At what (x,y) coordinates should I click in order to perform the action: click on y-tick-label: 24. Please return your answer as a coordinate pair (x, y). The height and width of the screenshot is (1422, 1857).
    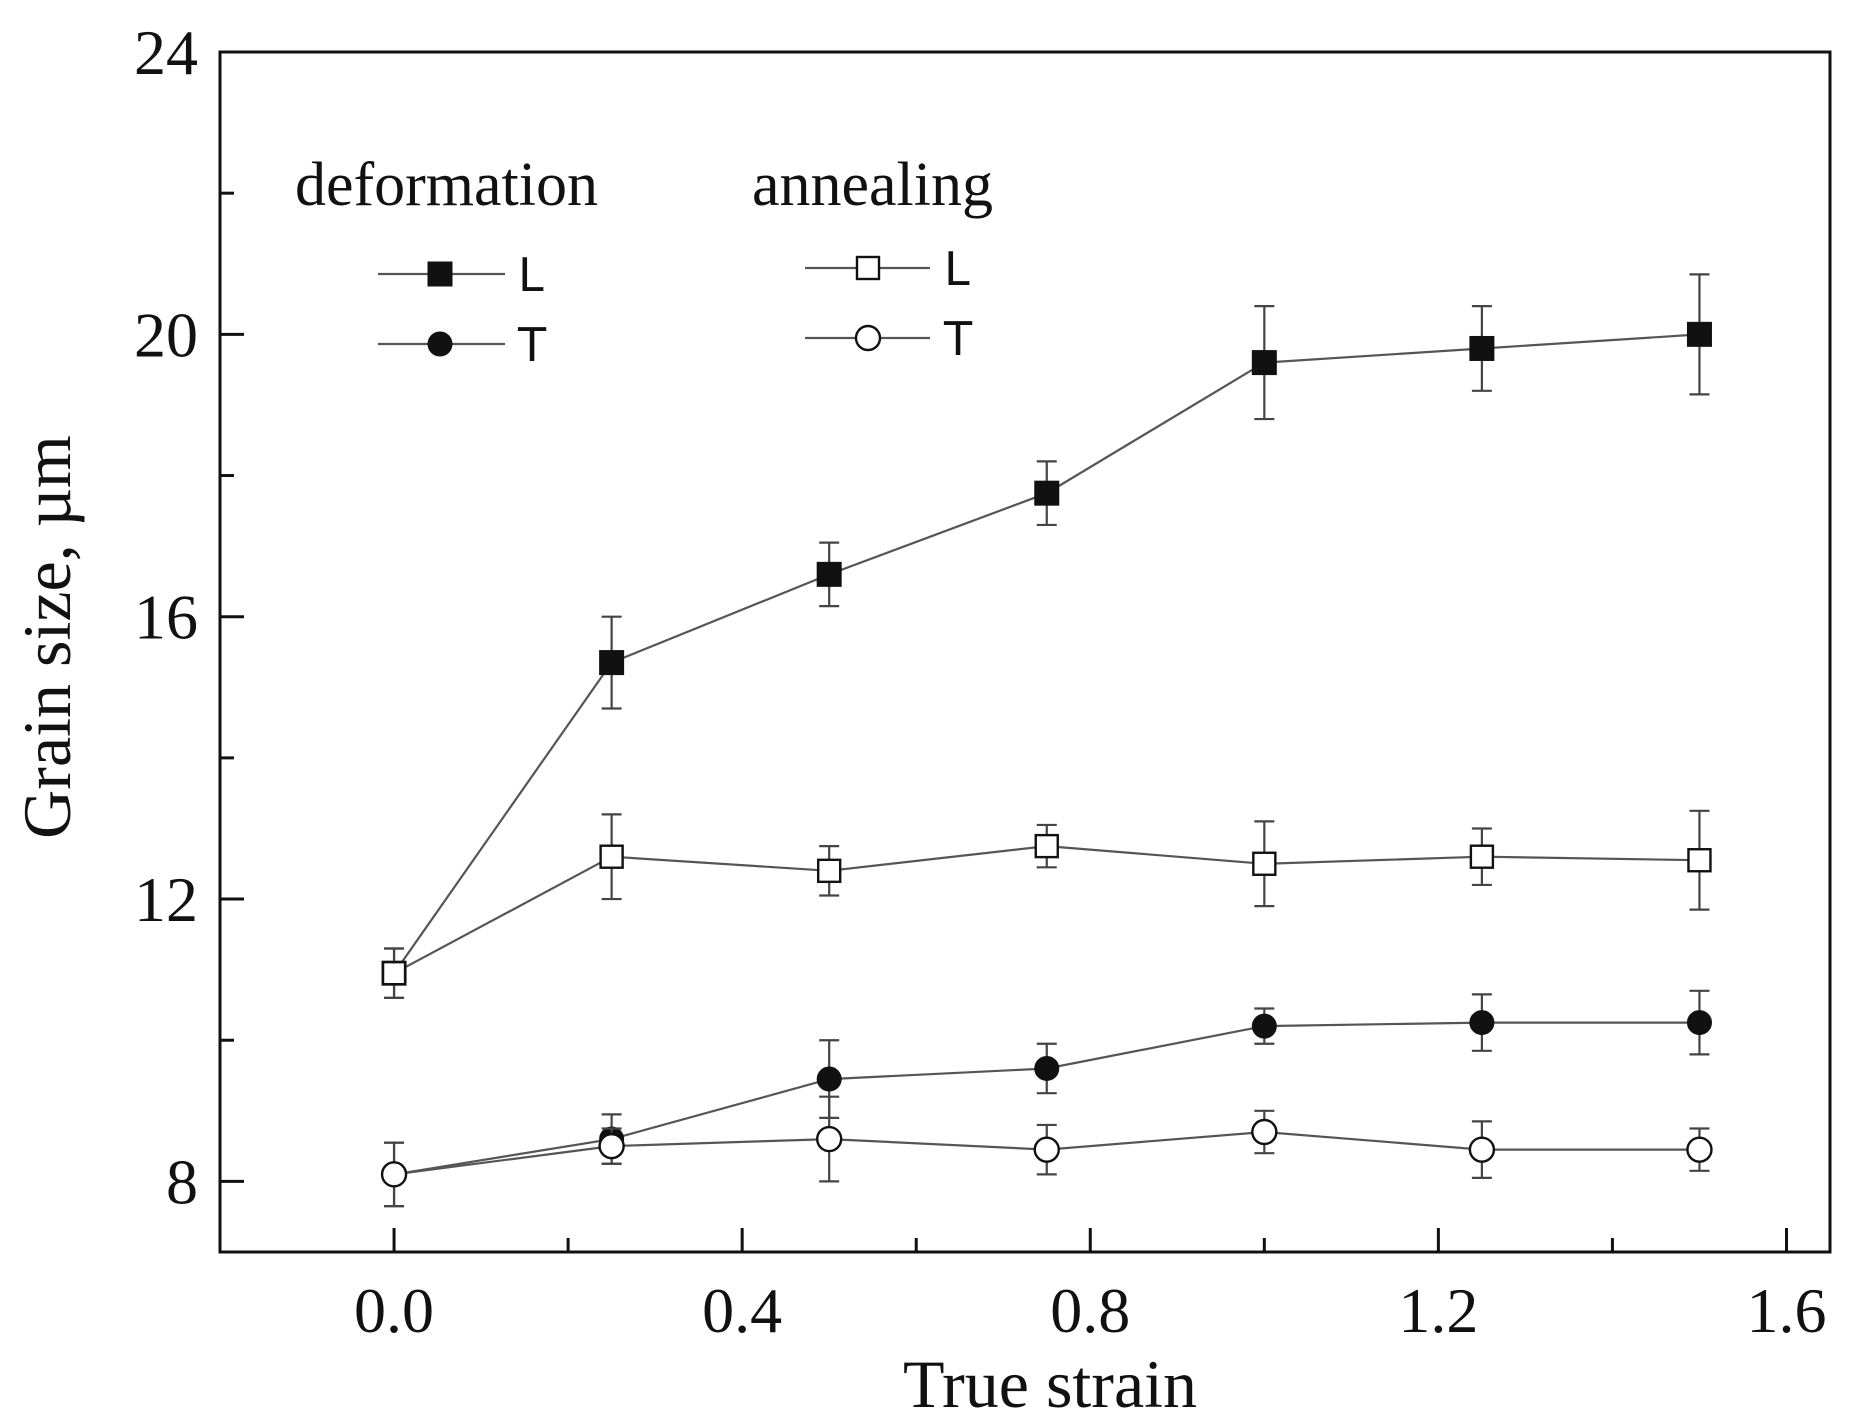
    Looking at the image, I should click on (166, 52).